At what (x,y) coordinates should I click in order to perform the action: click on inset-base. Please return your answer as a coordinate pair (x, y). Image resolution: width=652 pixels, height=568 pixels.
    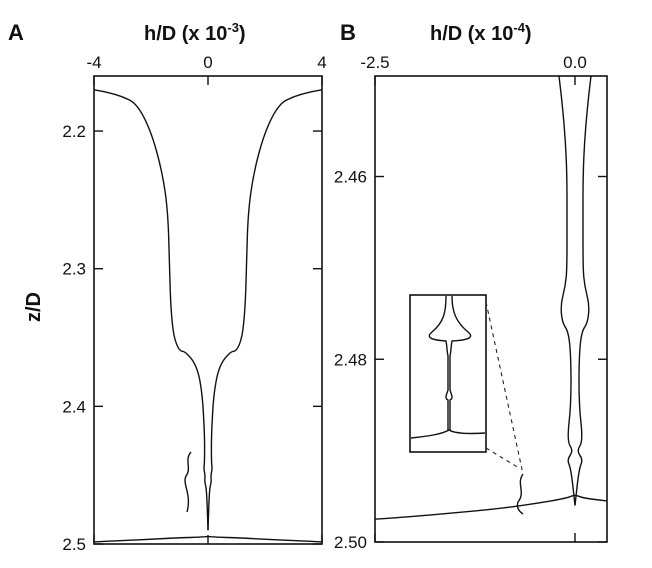
    Looking at the image, I should click on (448, 434).